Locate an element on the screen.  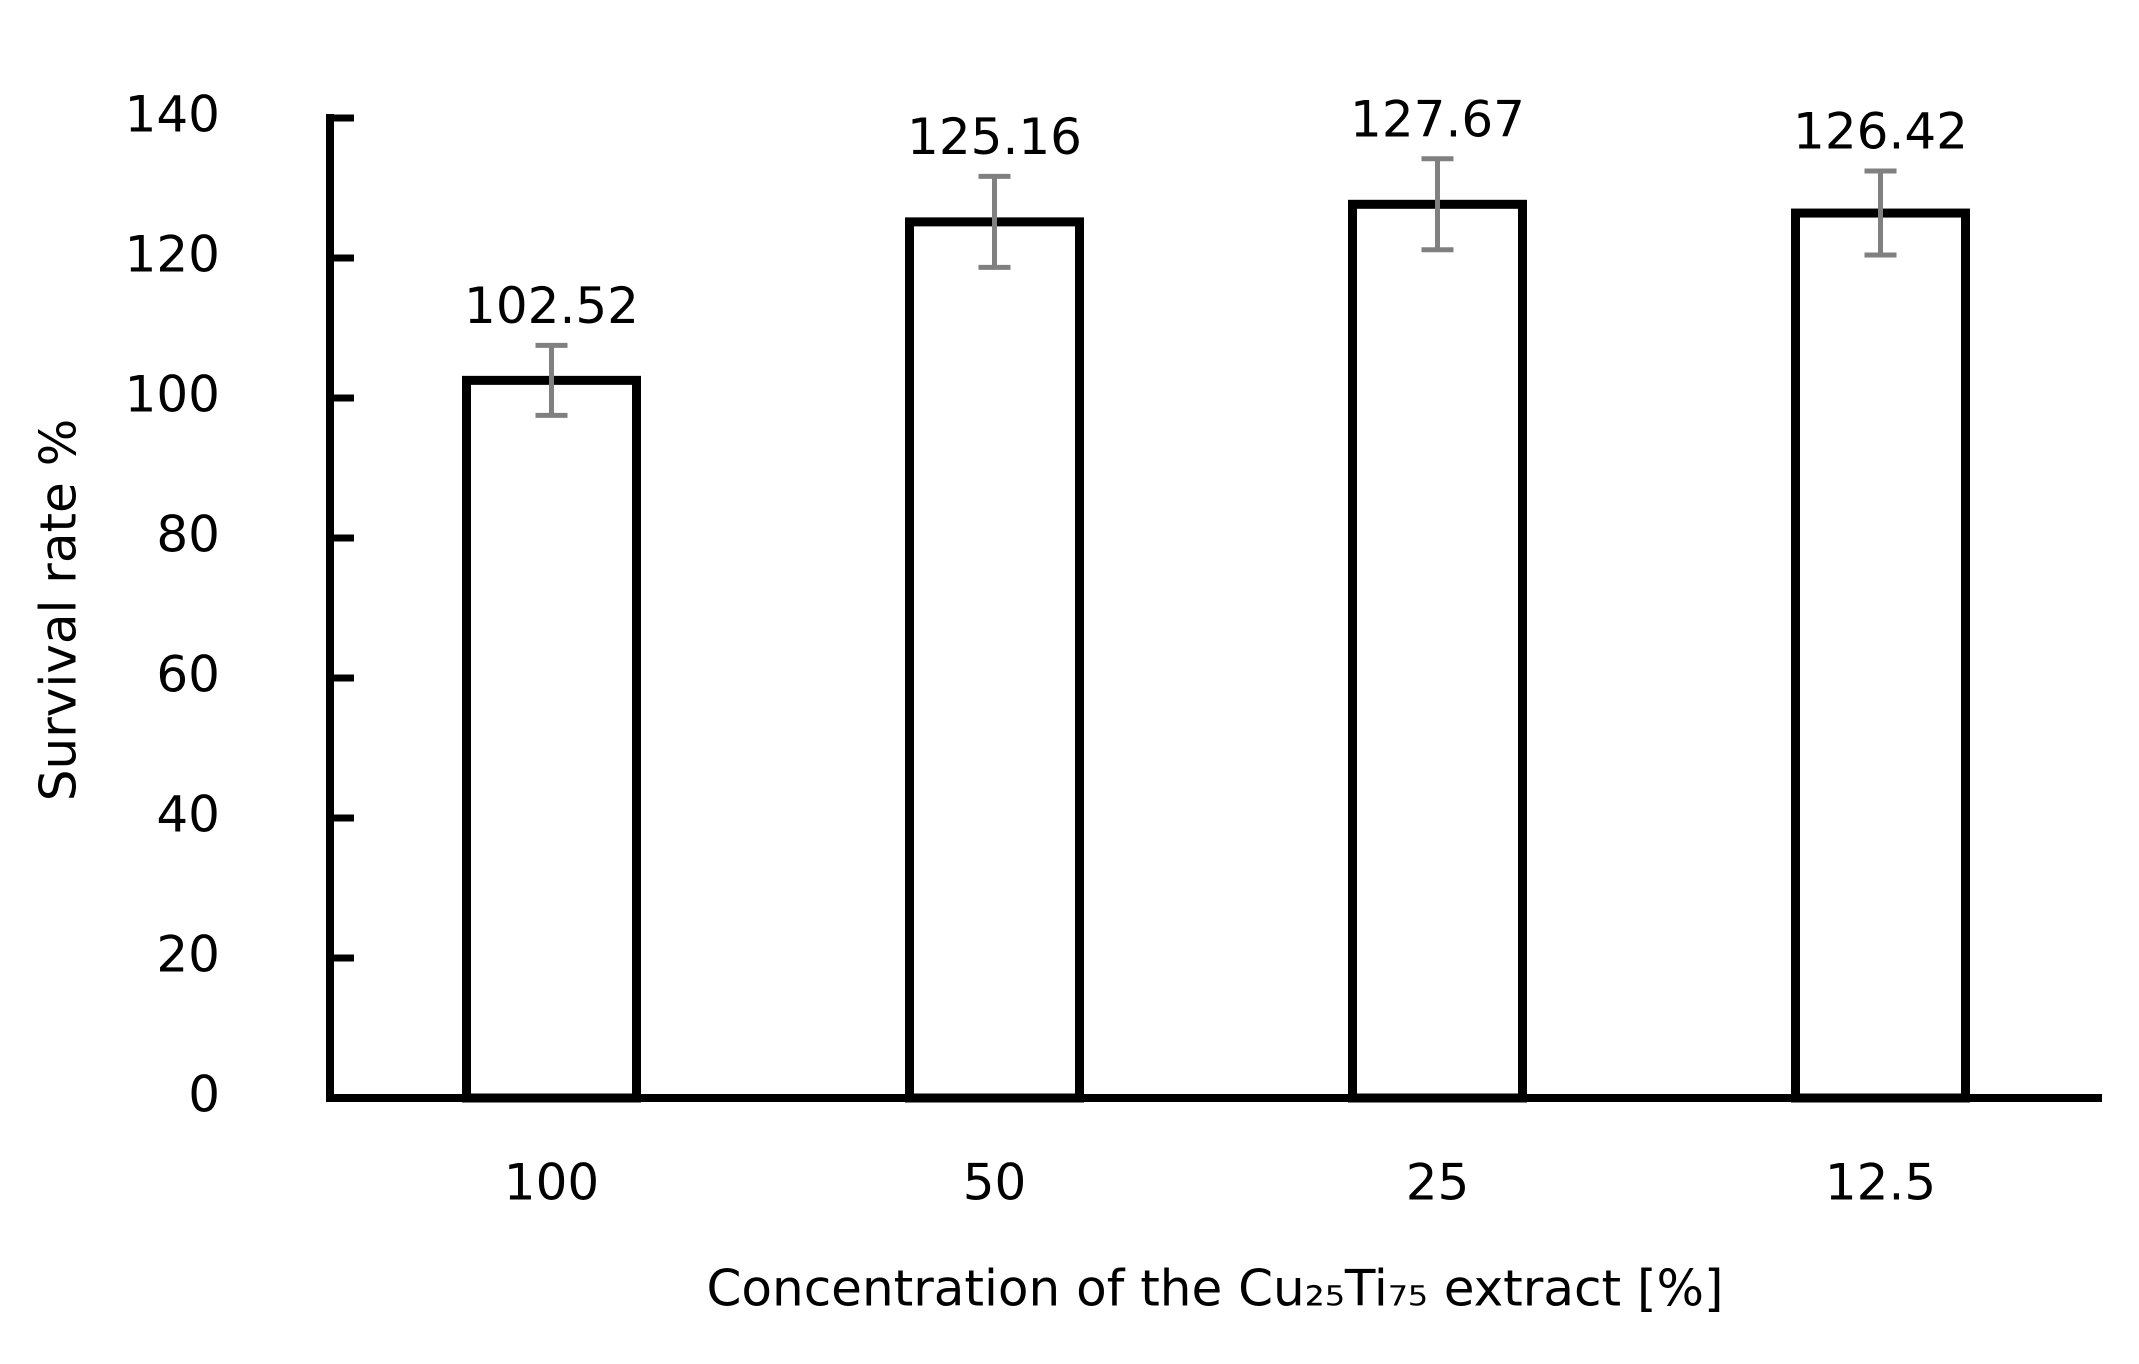
y-tick-label: 20 is located at coordinates (188, 955).